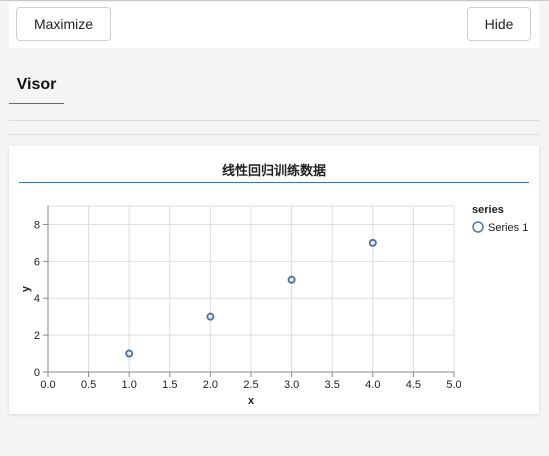 This screenshot has height=456, width=549. I want to click on x-tick-label: 4.0, so click(372, 385).